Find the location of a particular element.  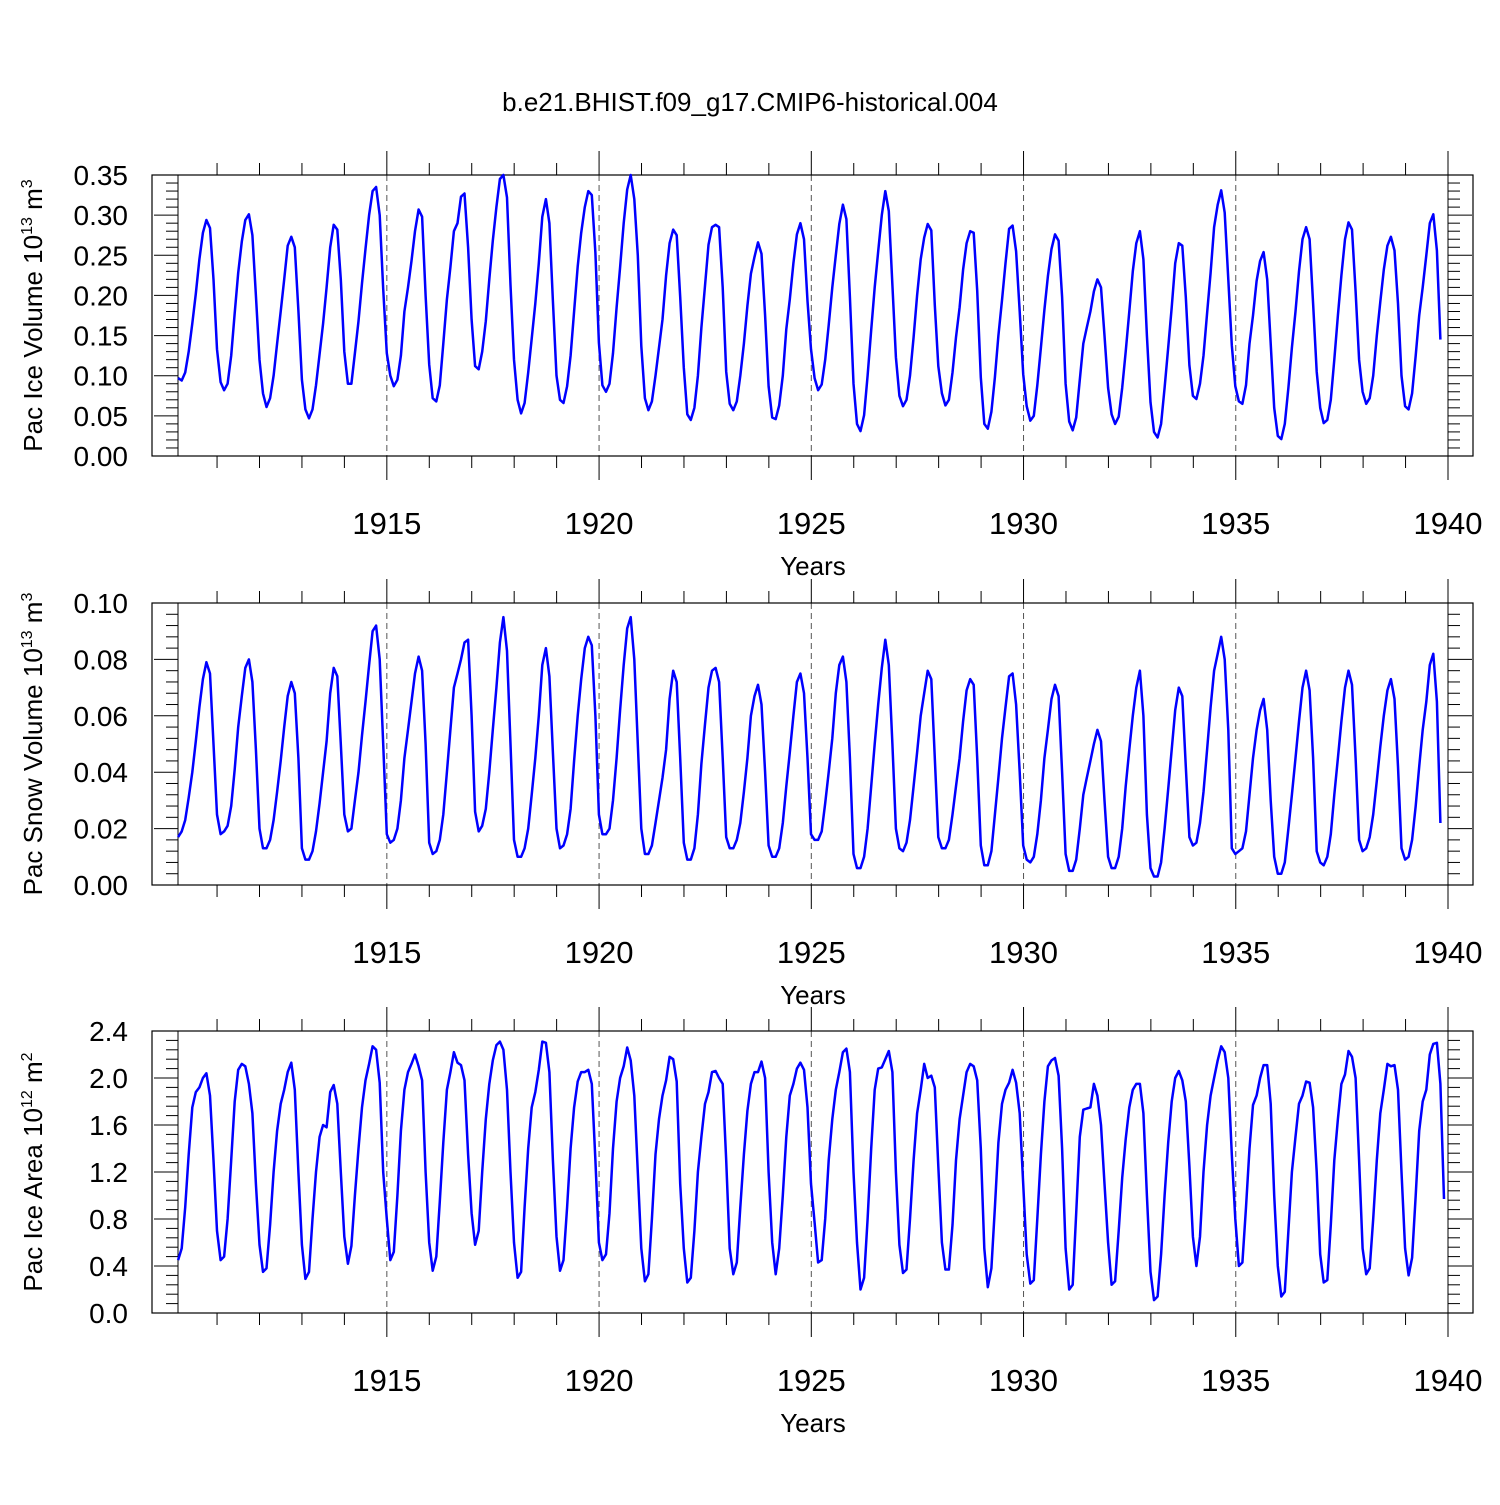

y-axis-label: Pac Snow Volume 1013 m3 is located at coordinates (33, 744).